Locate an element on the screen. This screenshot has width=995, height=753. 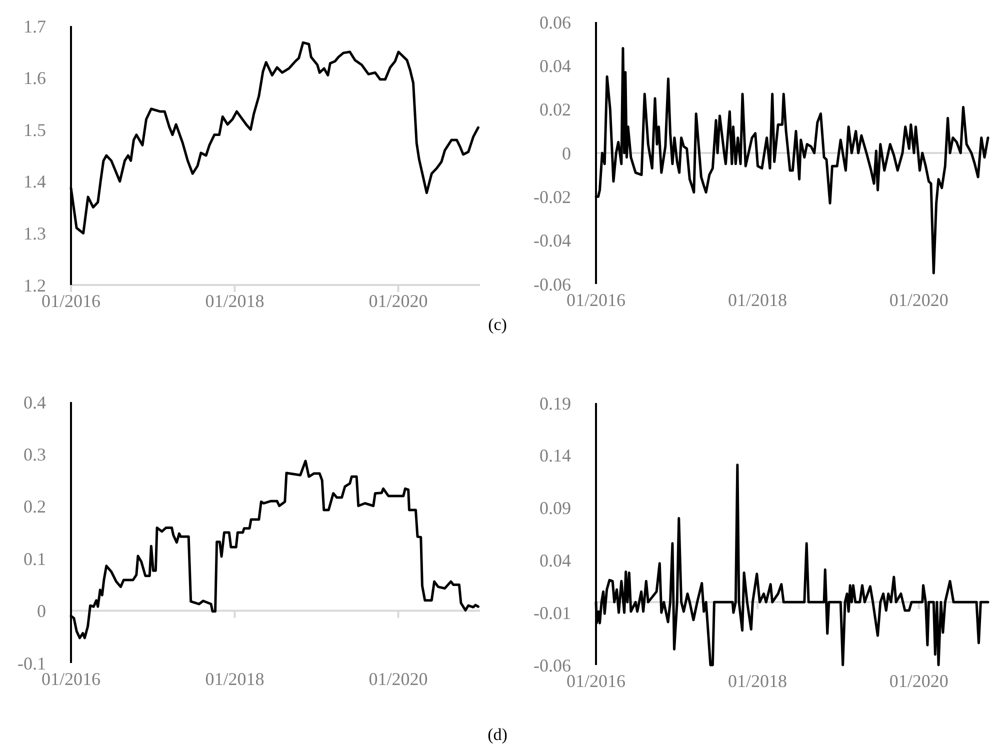
y-tick-label: 0.2 is located at coordinates (35, 506).